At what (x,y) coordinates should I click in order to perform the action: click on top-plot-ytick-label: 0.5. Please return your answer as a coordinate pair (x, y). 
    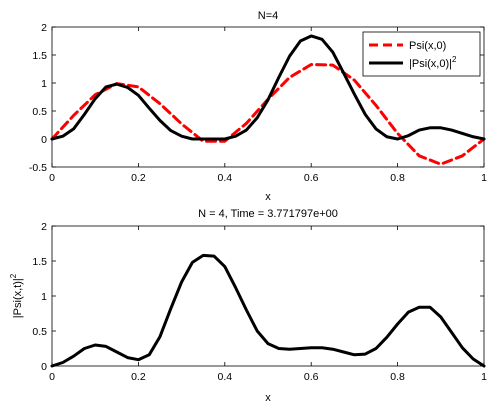
    Looking at the image, I should click on (39, 112).